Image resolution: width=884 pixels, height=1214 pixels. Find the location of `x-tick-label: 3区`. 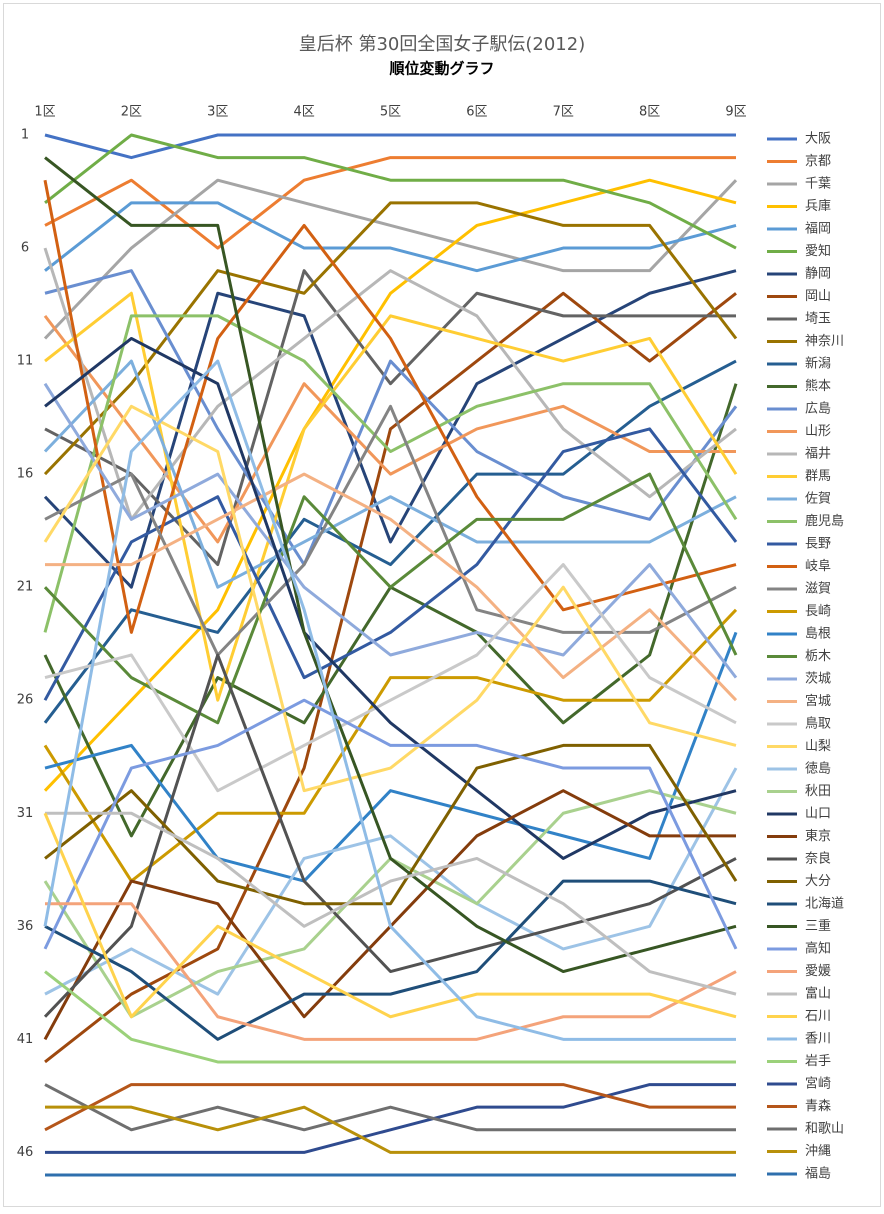

x-tick-label: 3区 is located at coordinates (217, 112).